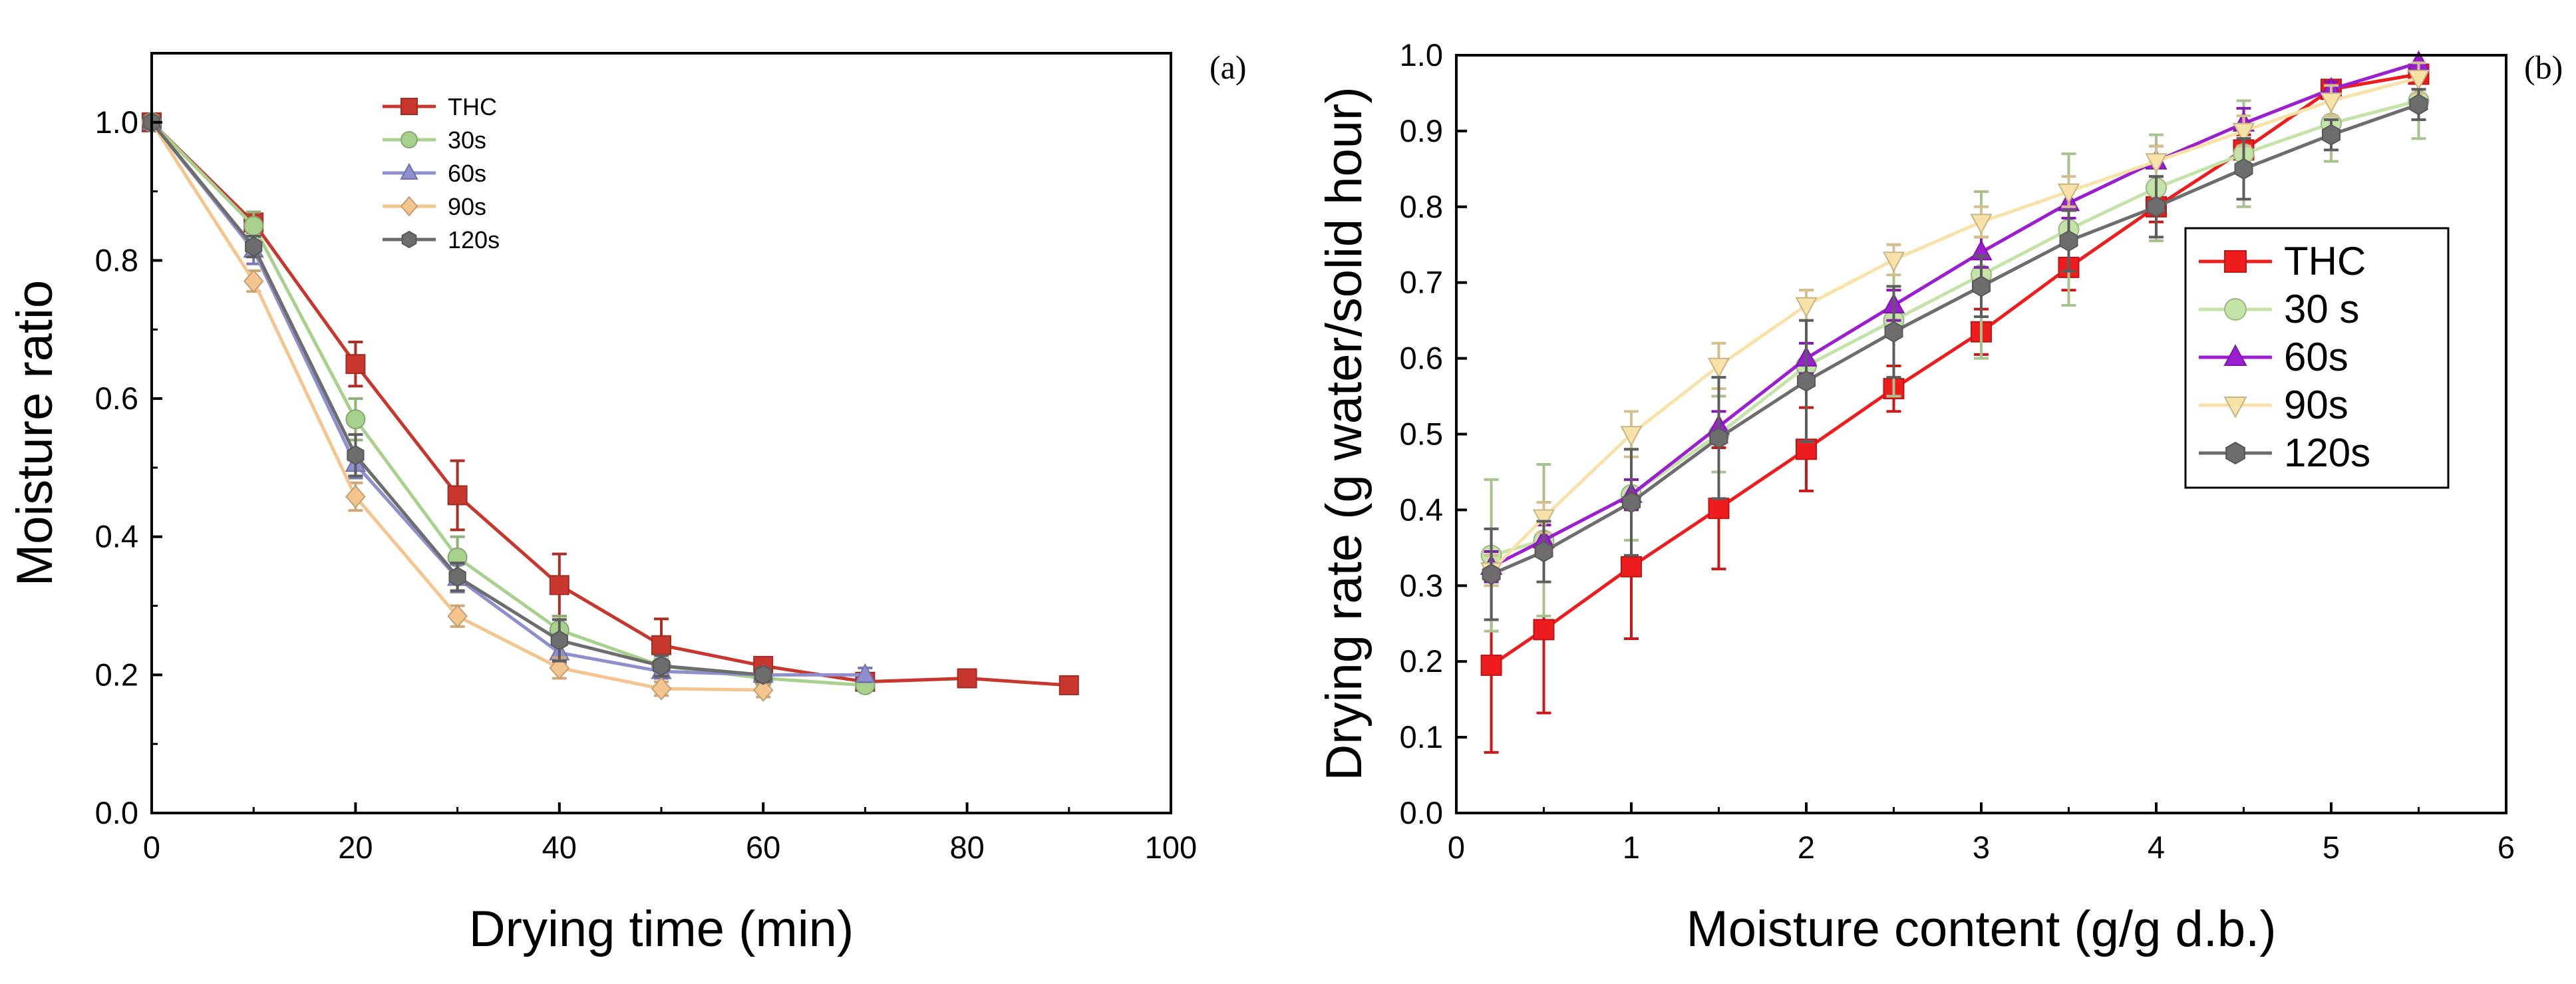  Describe the element at coordinates (1228, 67) in the screenshot. I see `panel-a-label: (a)` at that location.